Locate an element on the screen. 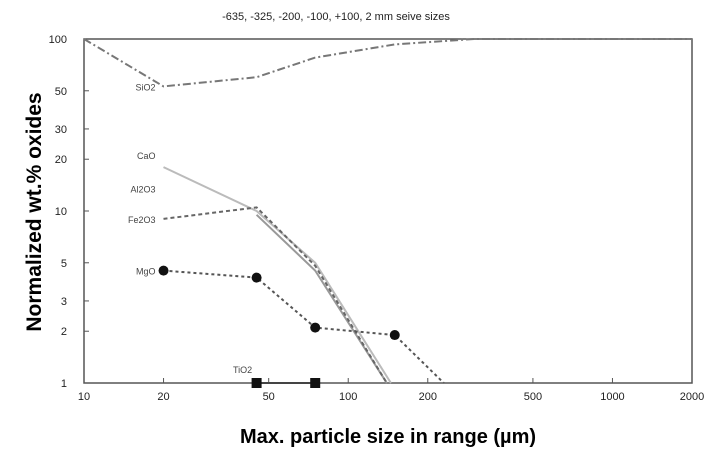  x-tick-label: 100 is located at coordinates (348, 397).